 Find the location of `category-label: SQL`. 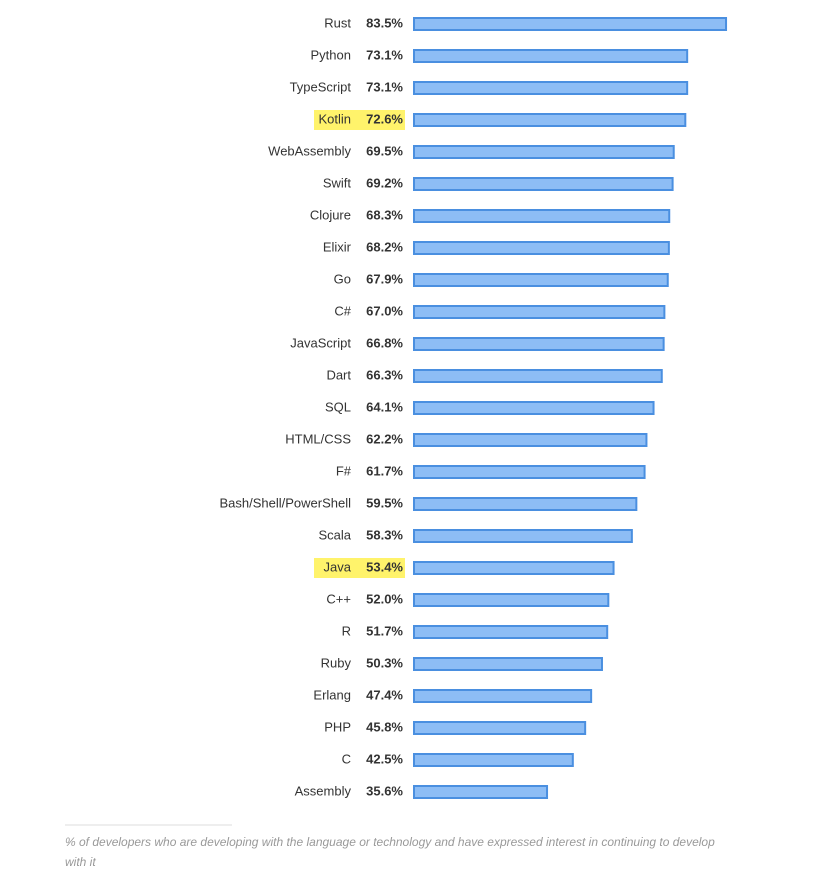

category-label: SQL is located at coordinates (338, 406).